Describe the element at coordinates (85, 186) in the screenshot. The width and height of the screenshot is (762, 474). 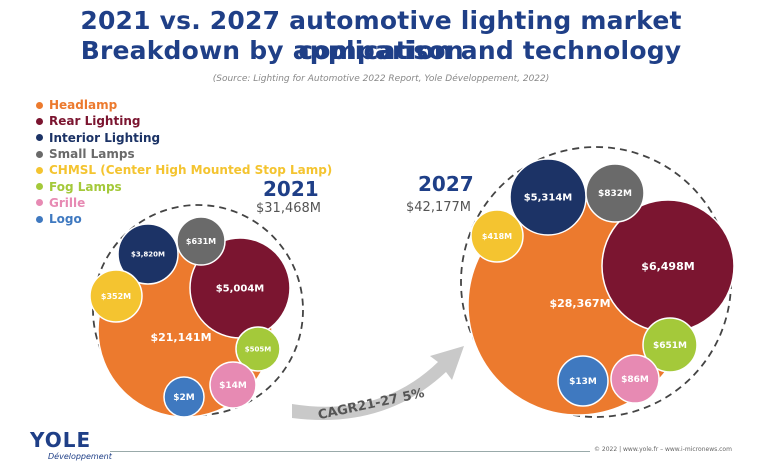
I see `legend-label: Fog Lamps` at that location.